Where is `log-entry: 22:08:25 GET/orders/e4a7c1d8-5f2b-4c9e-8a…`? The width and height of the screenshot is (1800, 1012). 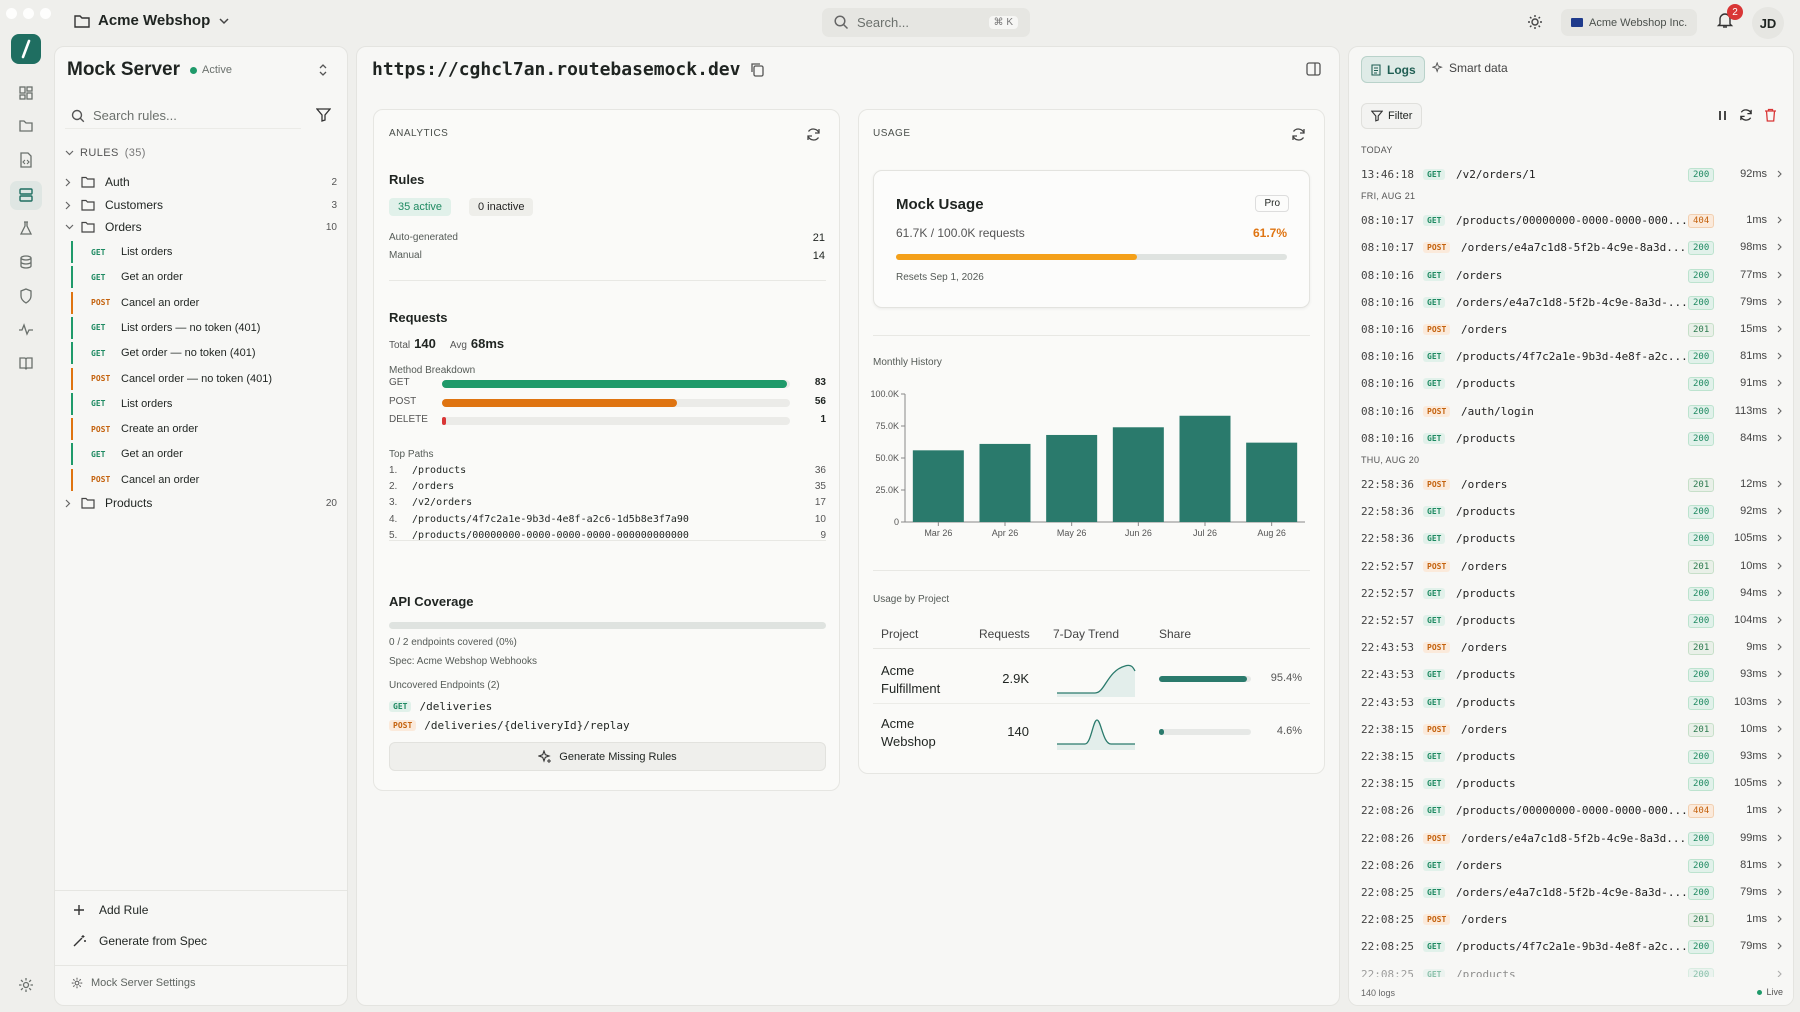
log-entry: 22:08:25 GET/orders/e4a7c1d8-5f2b-4c9e-8a… is located at coordinates (1571, 892).